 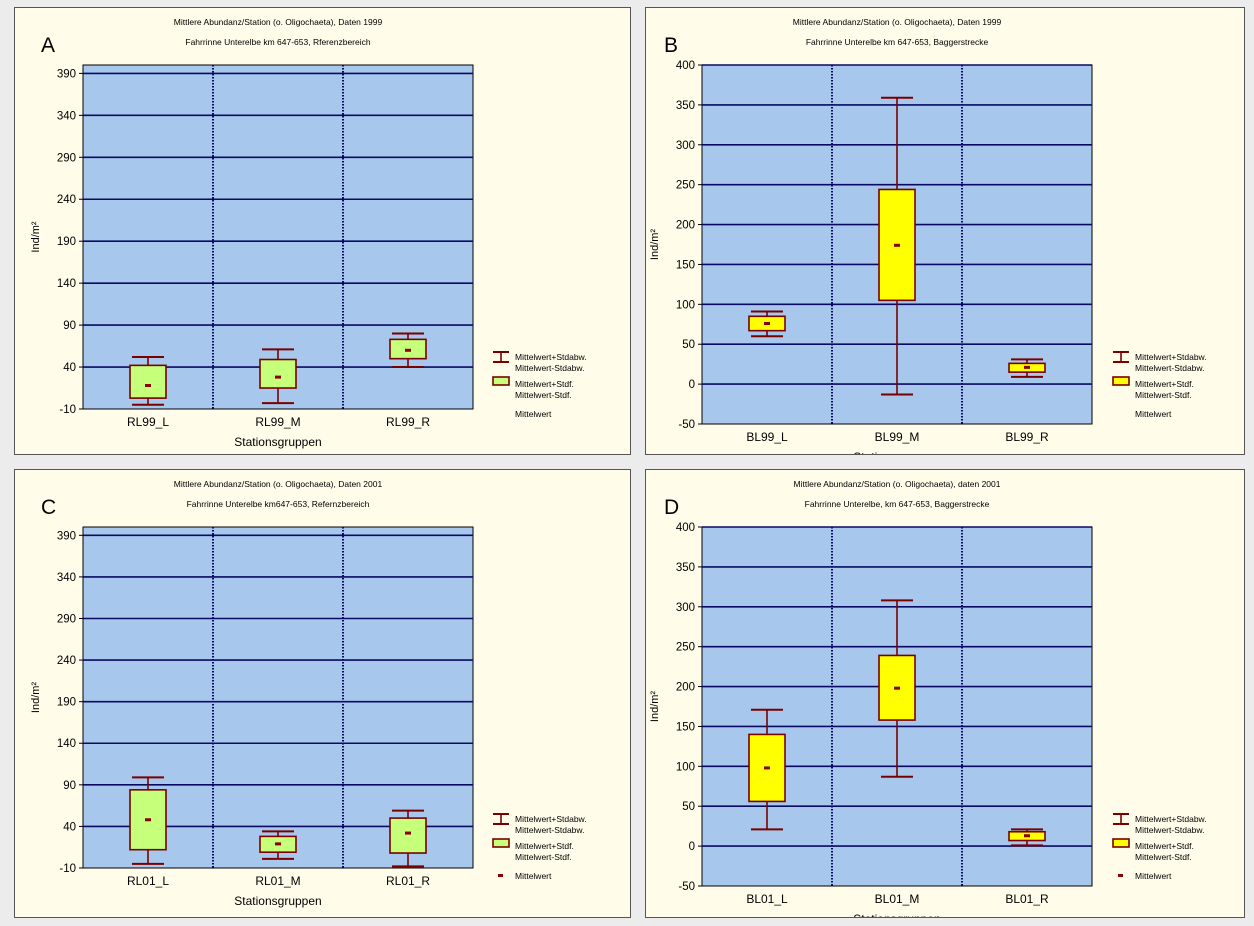 What do you see at coordinates (408, 422) in the screenshot?
I see `x-tick-label: RL99_R` at bounding box center [408, 422].